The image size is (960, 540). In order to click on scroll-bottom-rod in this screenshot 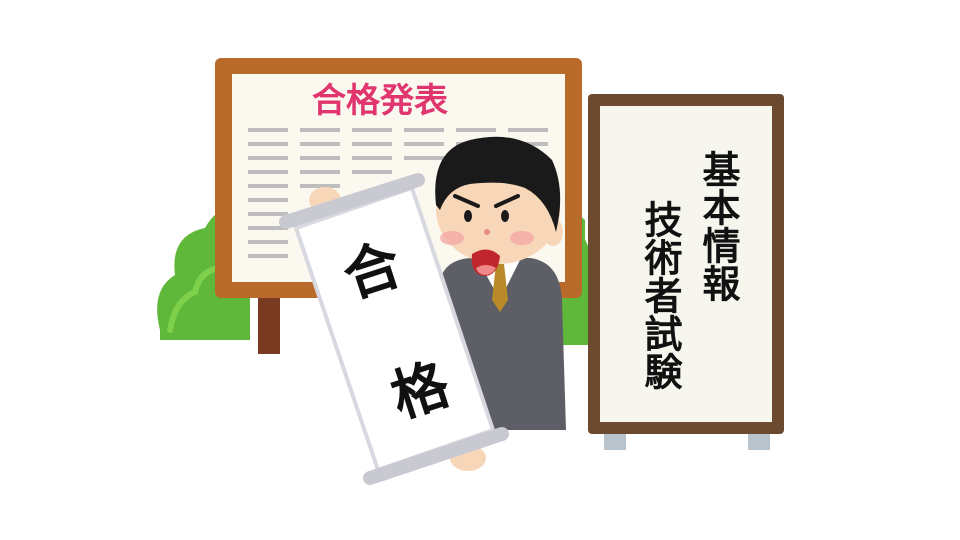, I will do `click(436, 456)`.